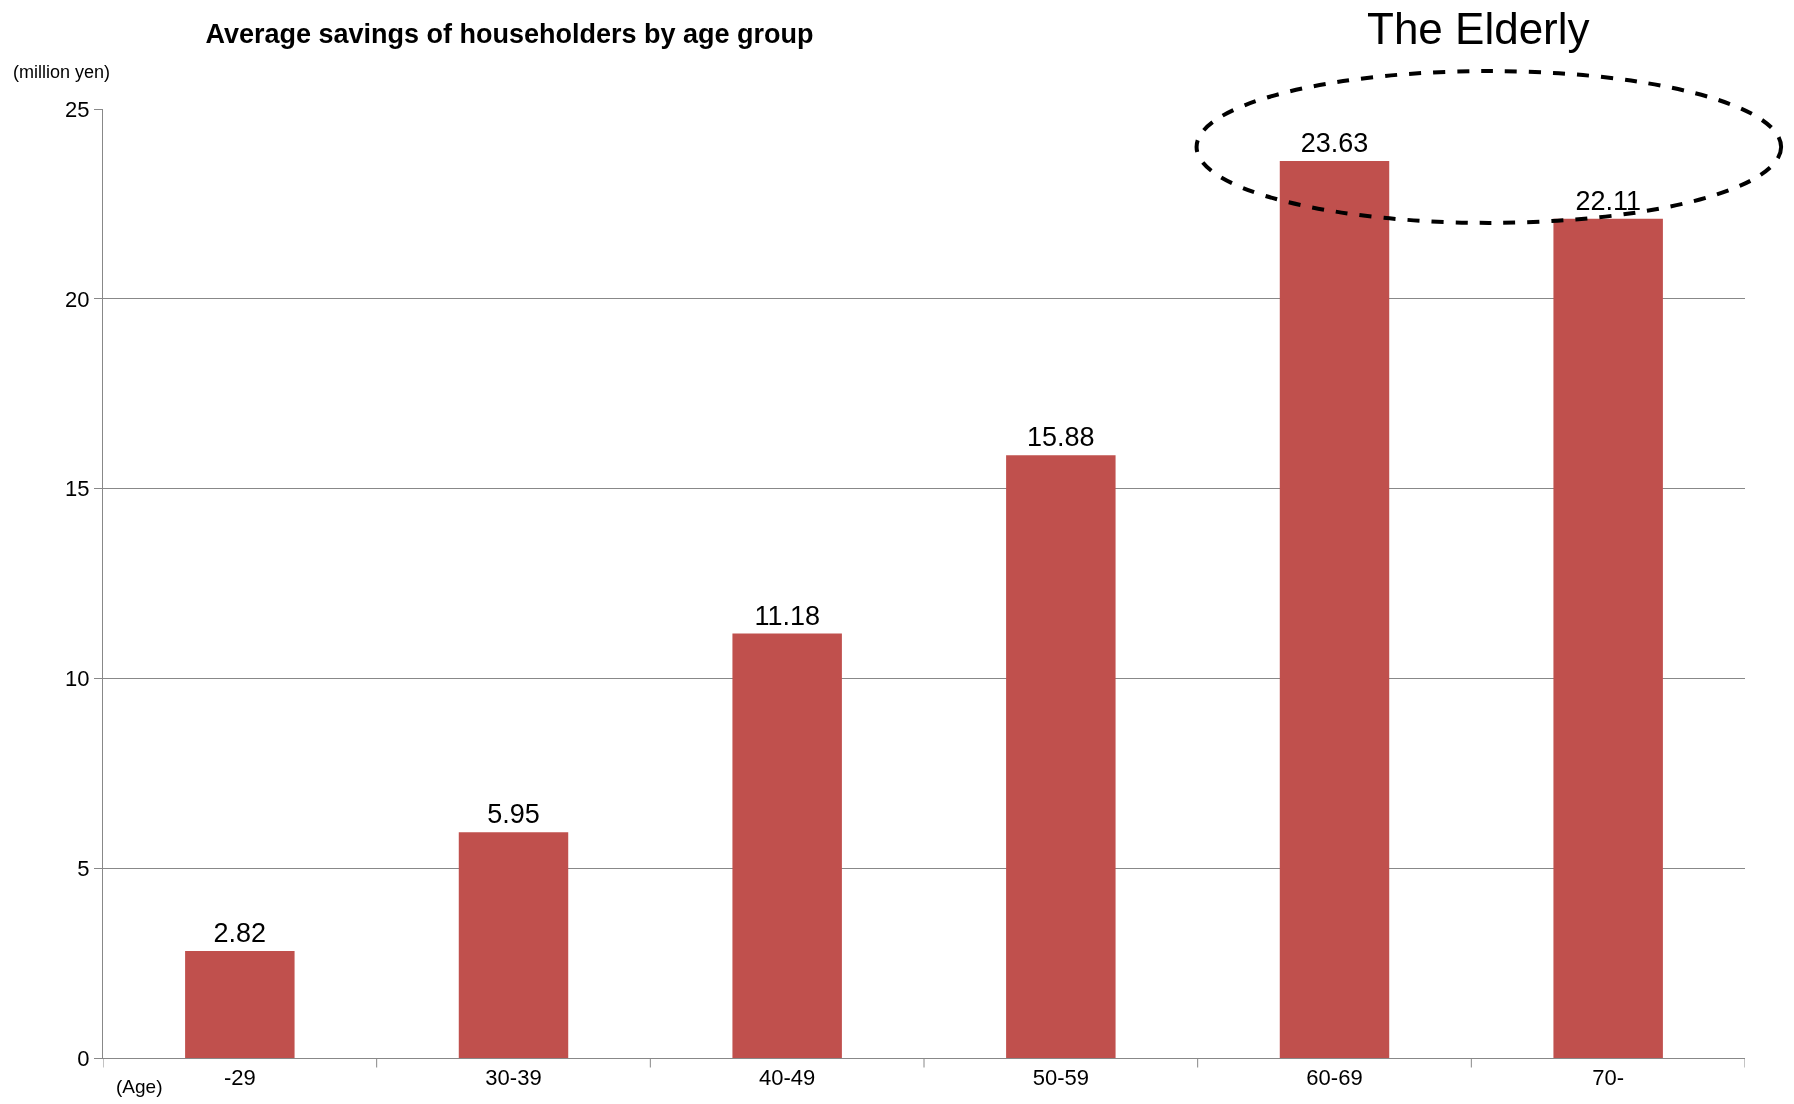 This screenshot has width=1794, height=1104. What do you see at coordinates (77, 489) in the screenshot?
I see `y-tick-label: 15` at bounding box center [77, 489].